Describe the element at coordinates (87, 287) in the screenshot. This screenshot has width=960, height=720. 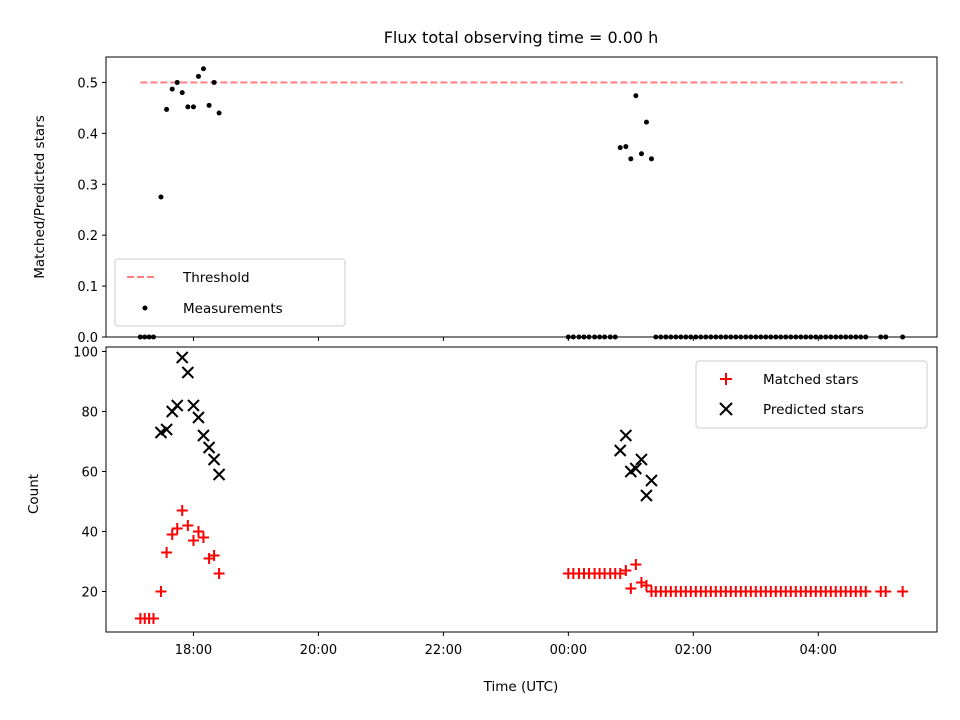
I see `top-y-tick-label: 0.1` at that location.